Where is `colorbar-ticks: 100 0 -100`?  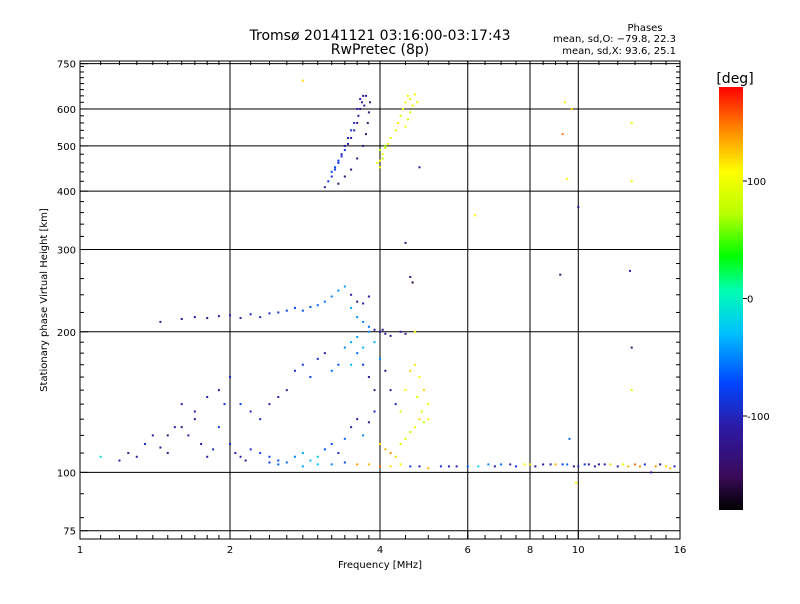
colorbar-ticks: 100 0 -100 is located at coordinates (756, 300).